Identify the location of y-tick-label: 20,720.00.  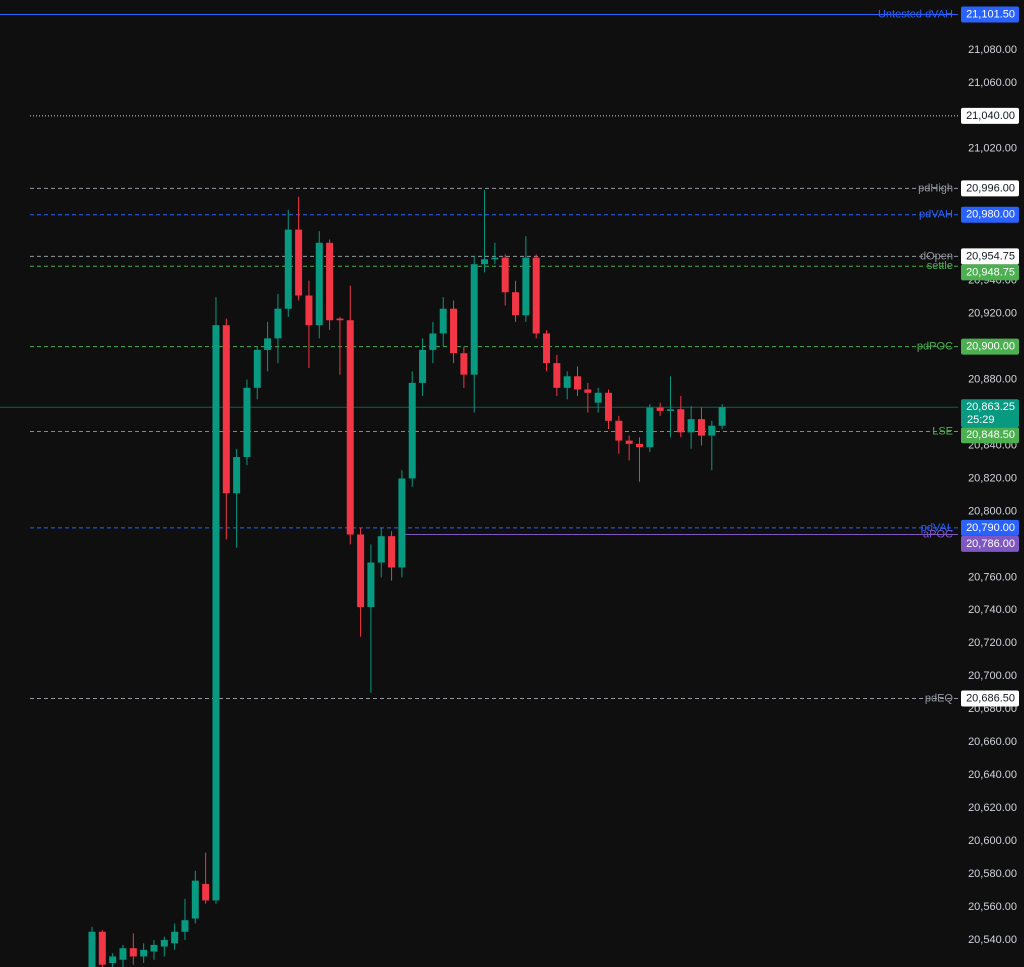
(992, 643).